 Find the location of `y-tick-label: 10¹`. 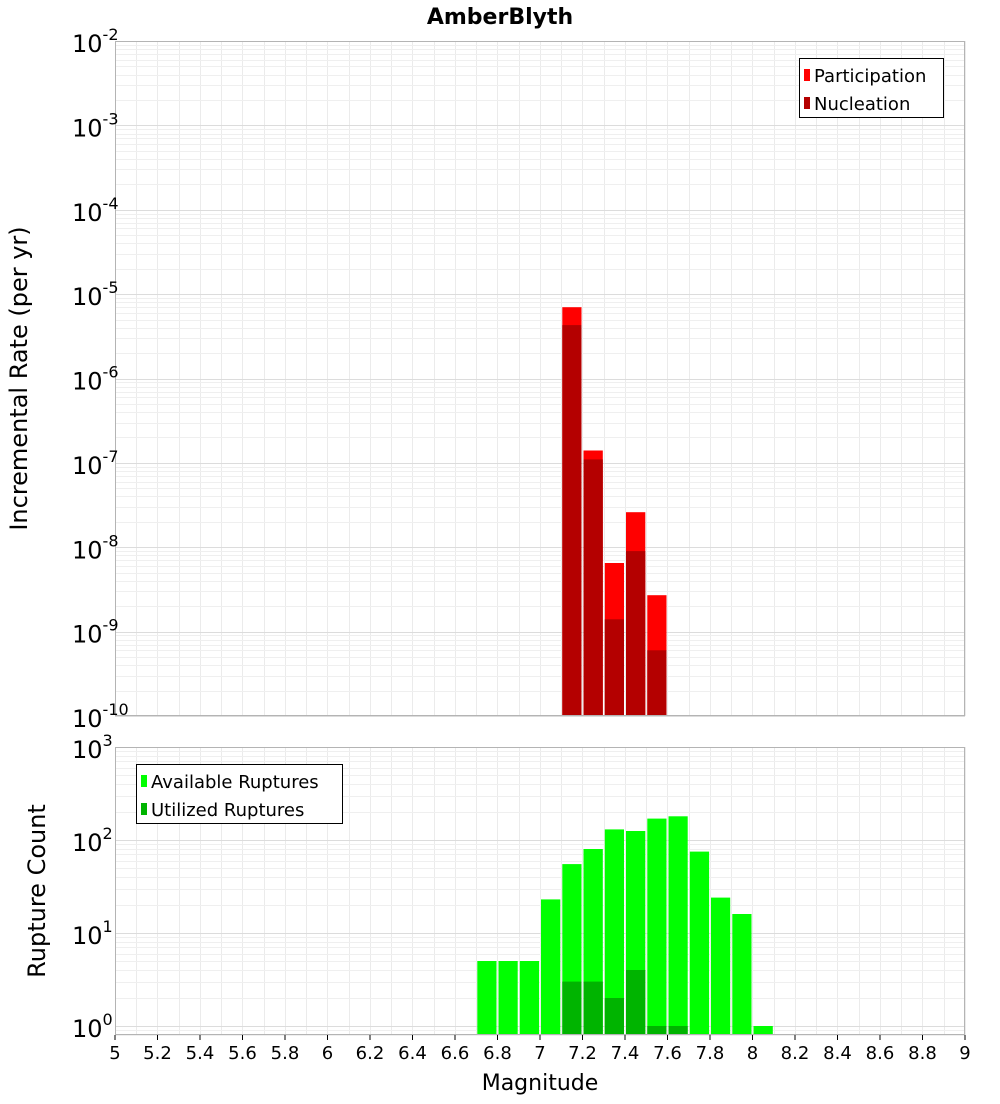

y-tick-label: 10¹ is located at coordinates (92, 933).